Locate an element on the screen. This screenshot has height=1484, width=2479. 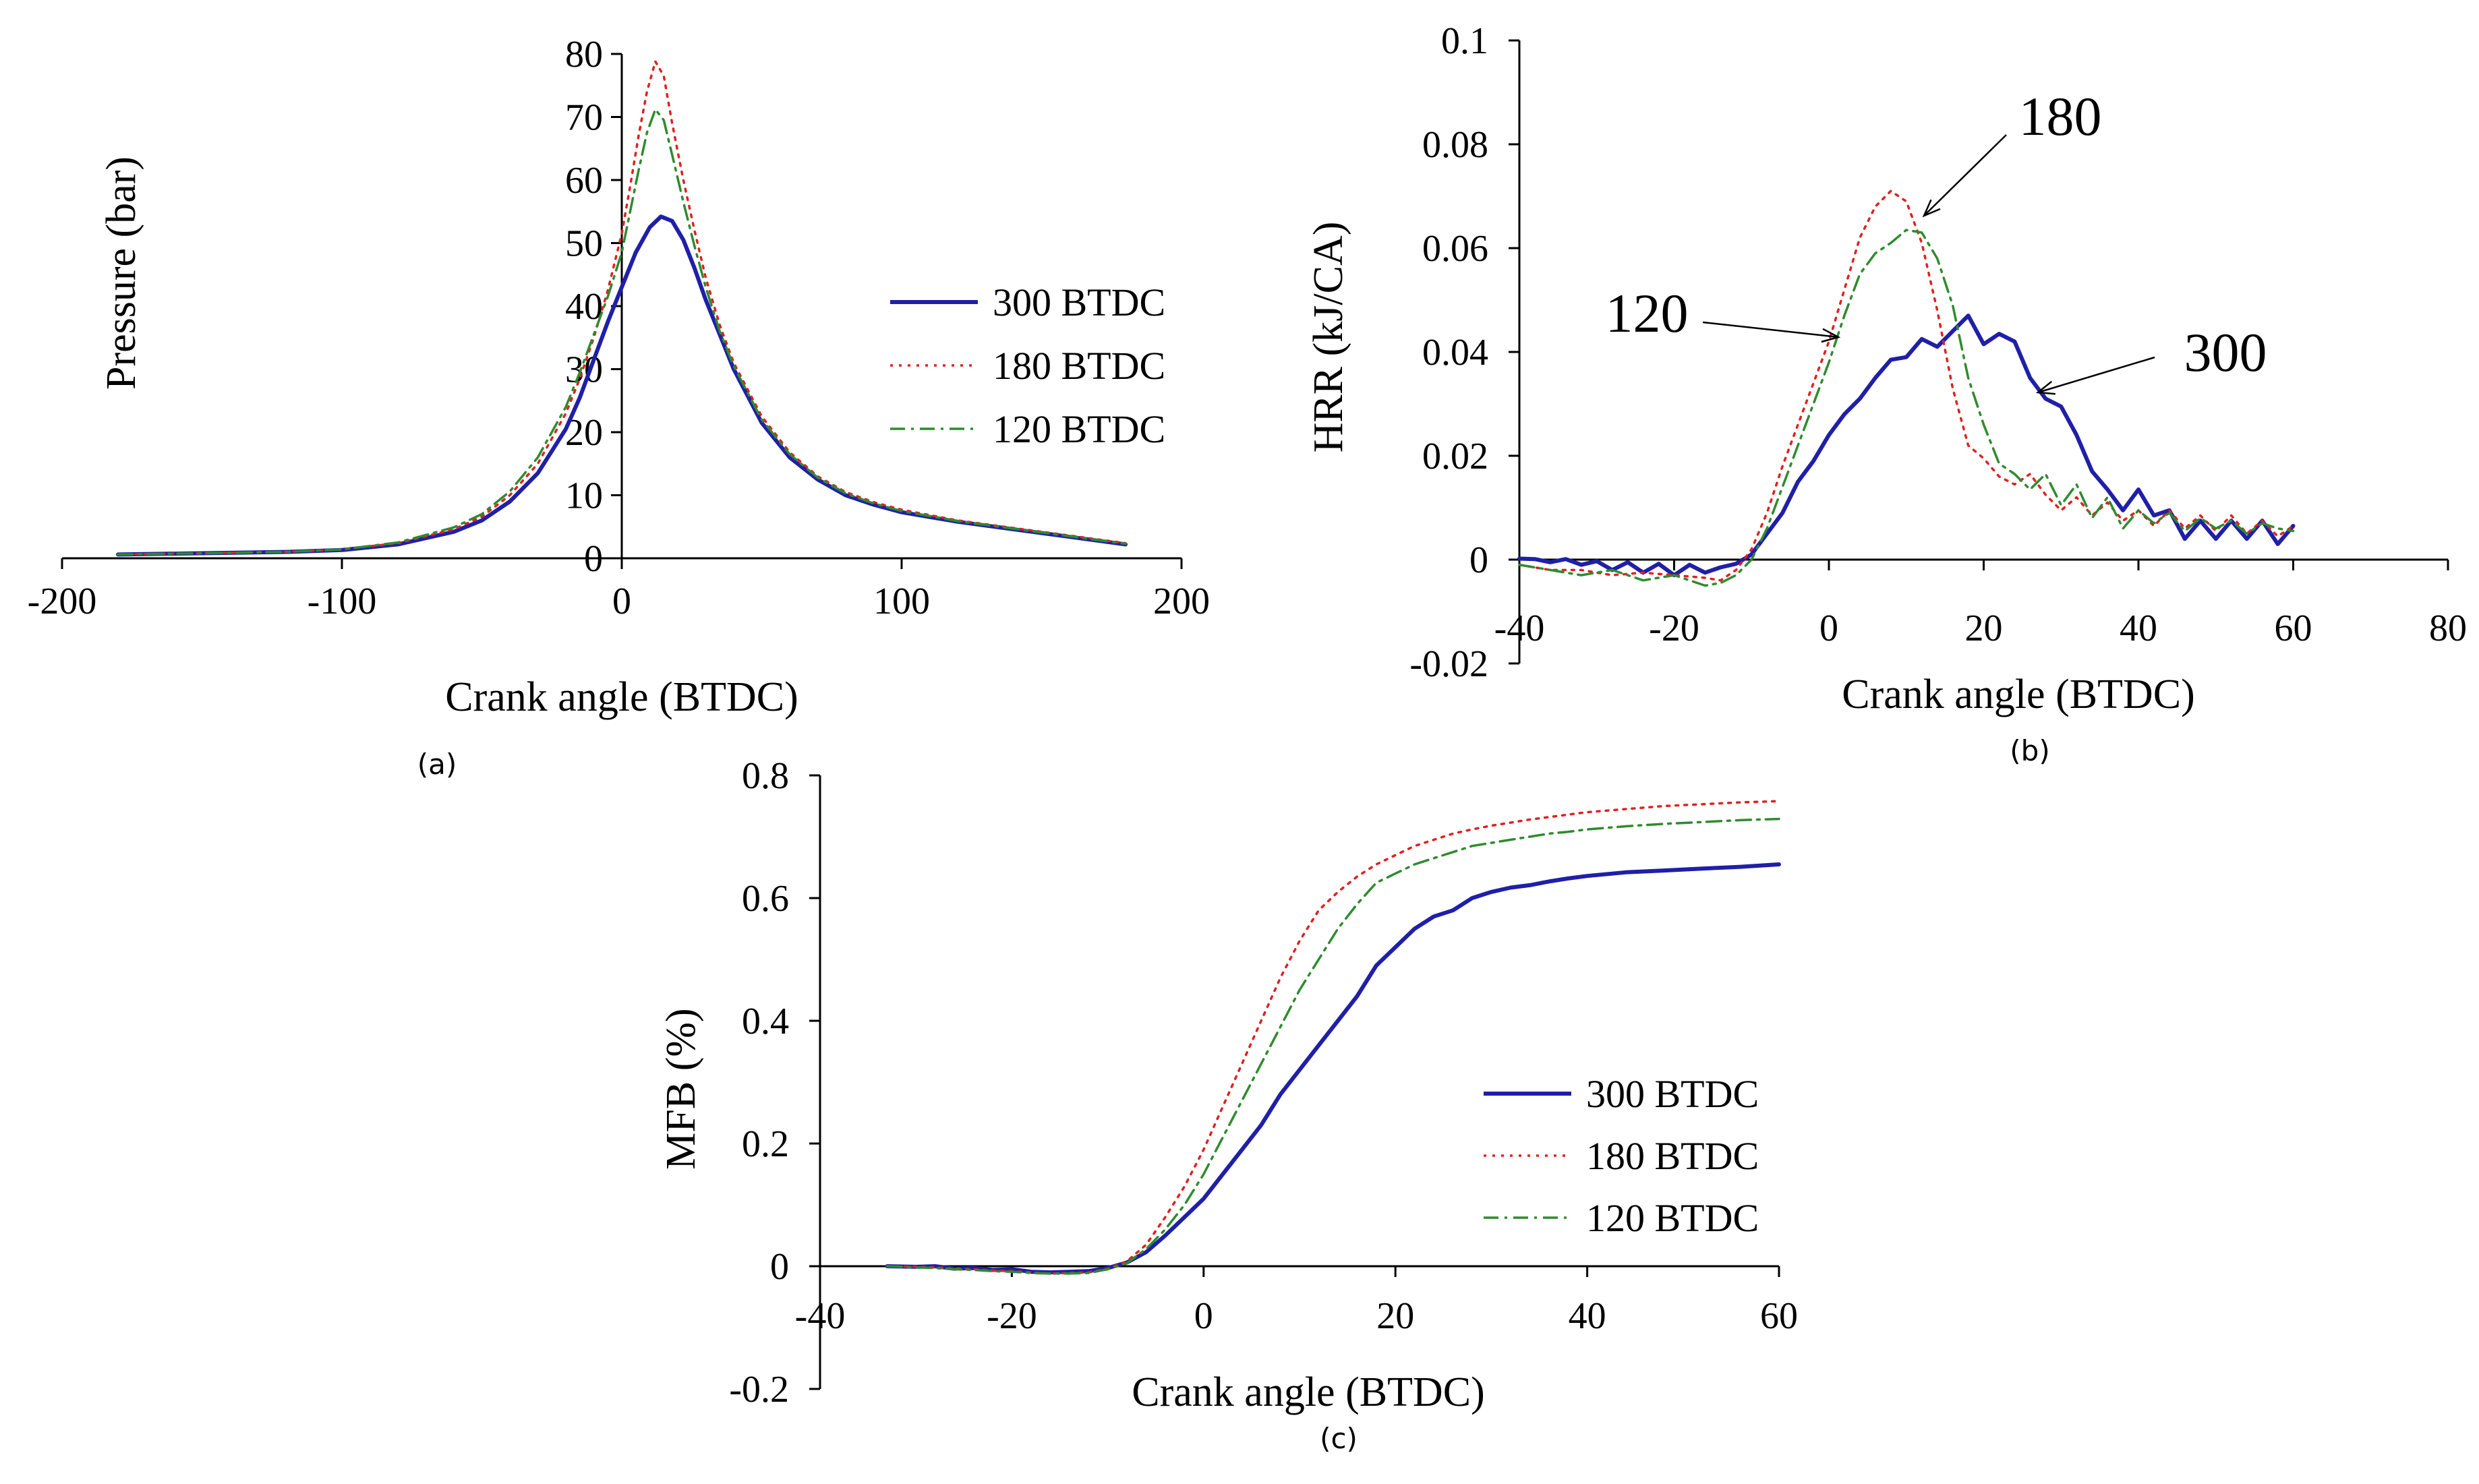
chart-a-y-tick-label: 80 is located at coordinates (584, 55).